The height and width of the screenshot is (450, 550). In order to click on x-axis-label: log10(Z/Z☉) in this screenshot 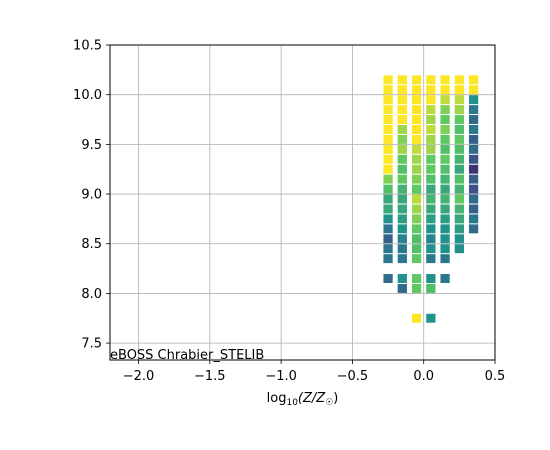, I will do `click(303, 399)`.